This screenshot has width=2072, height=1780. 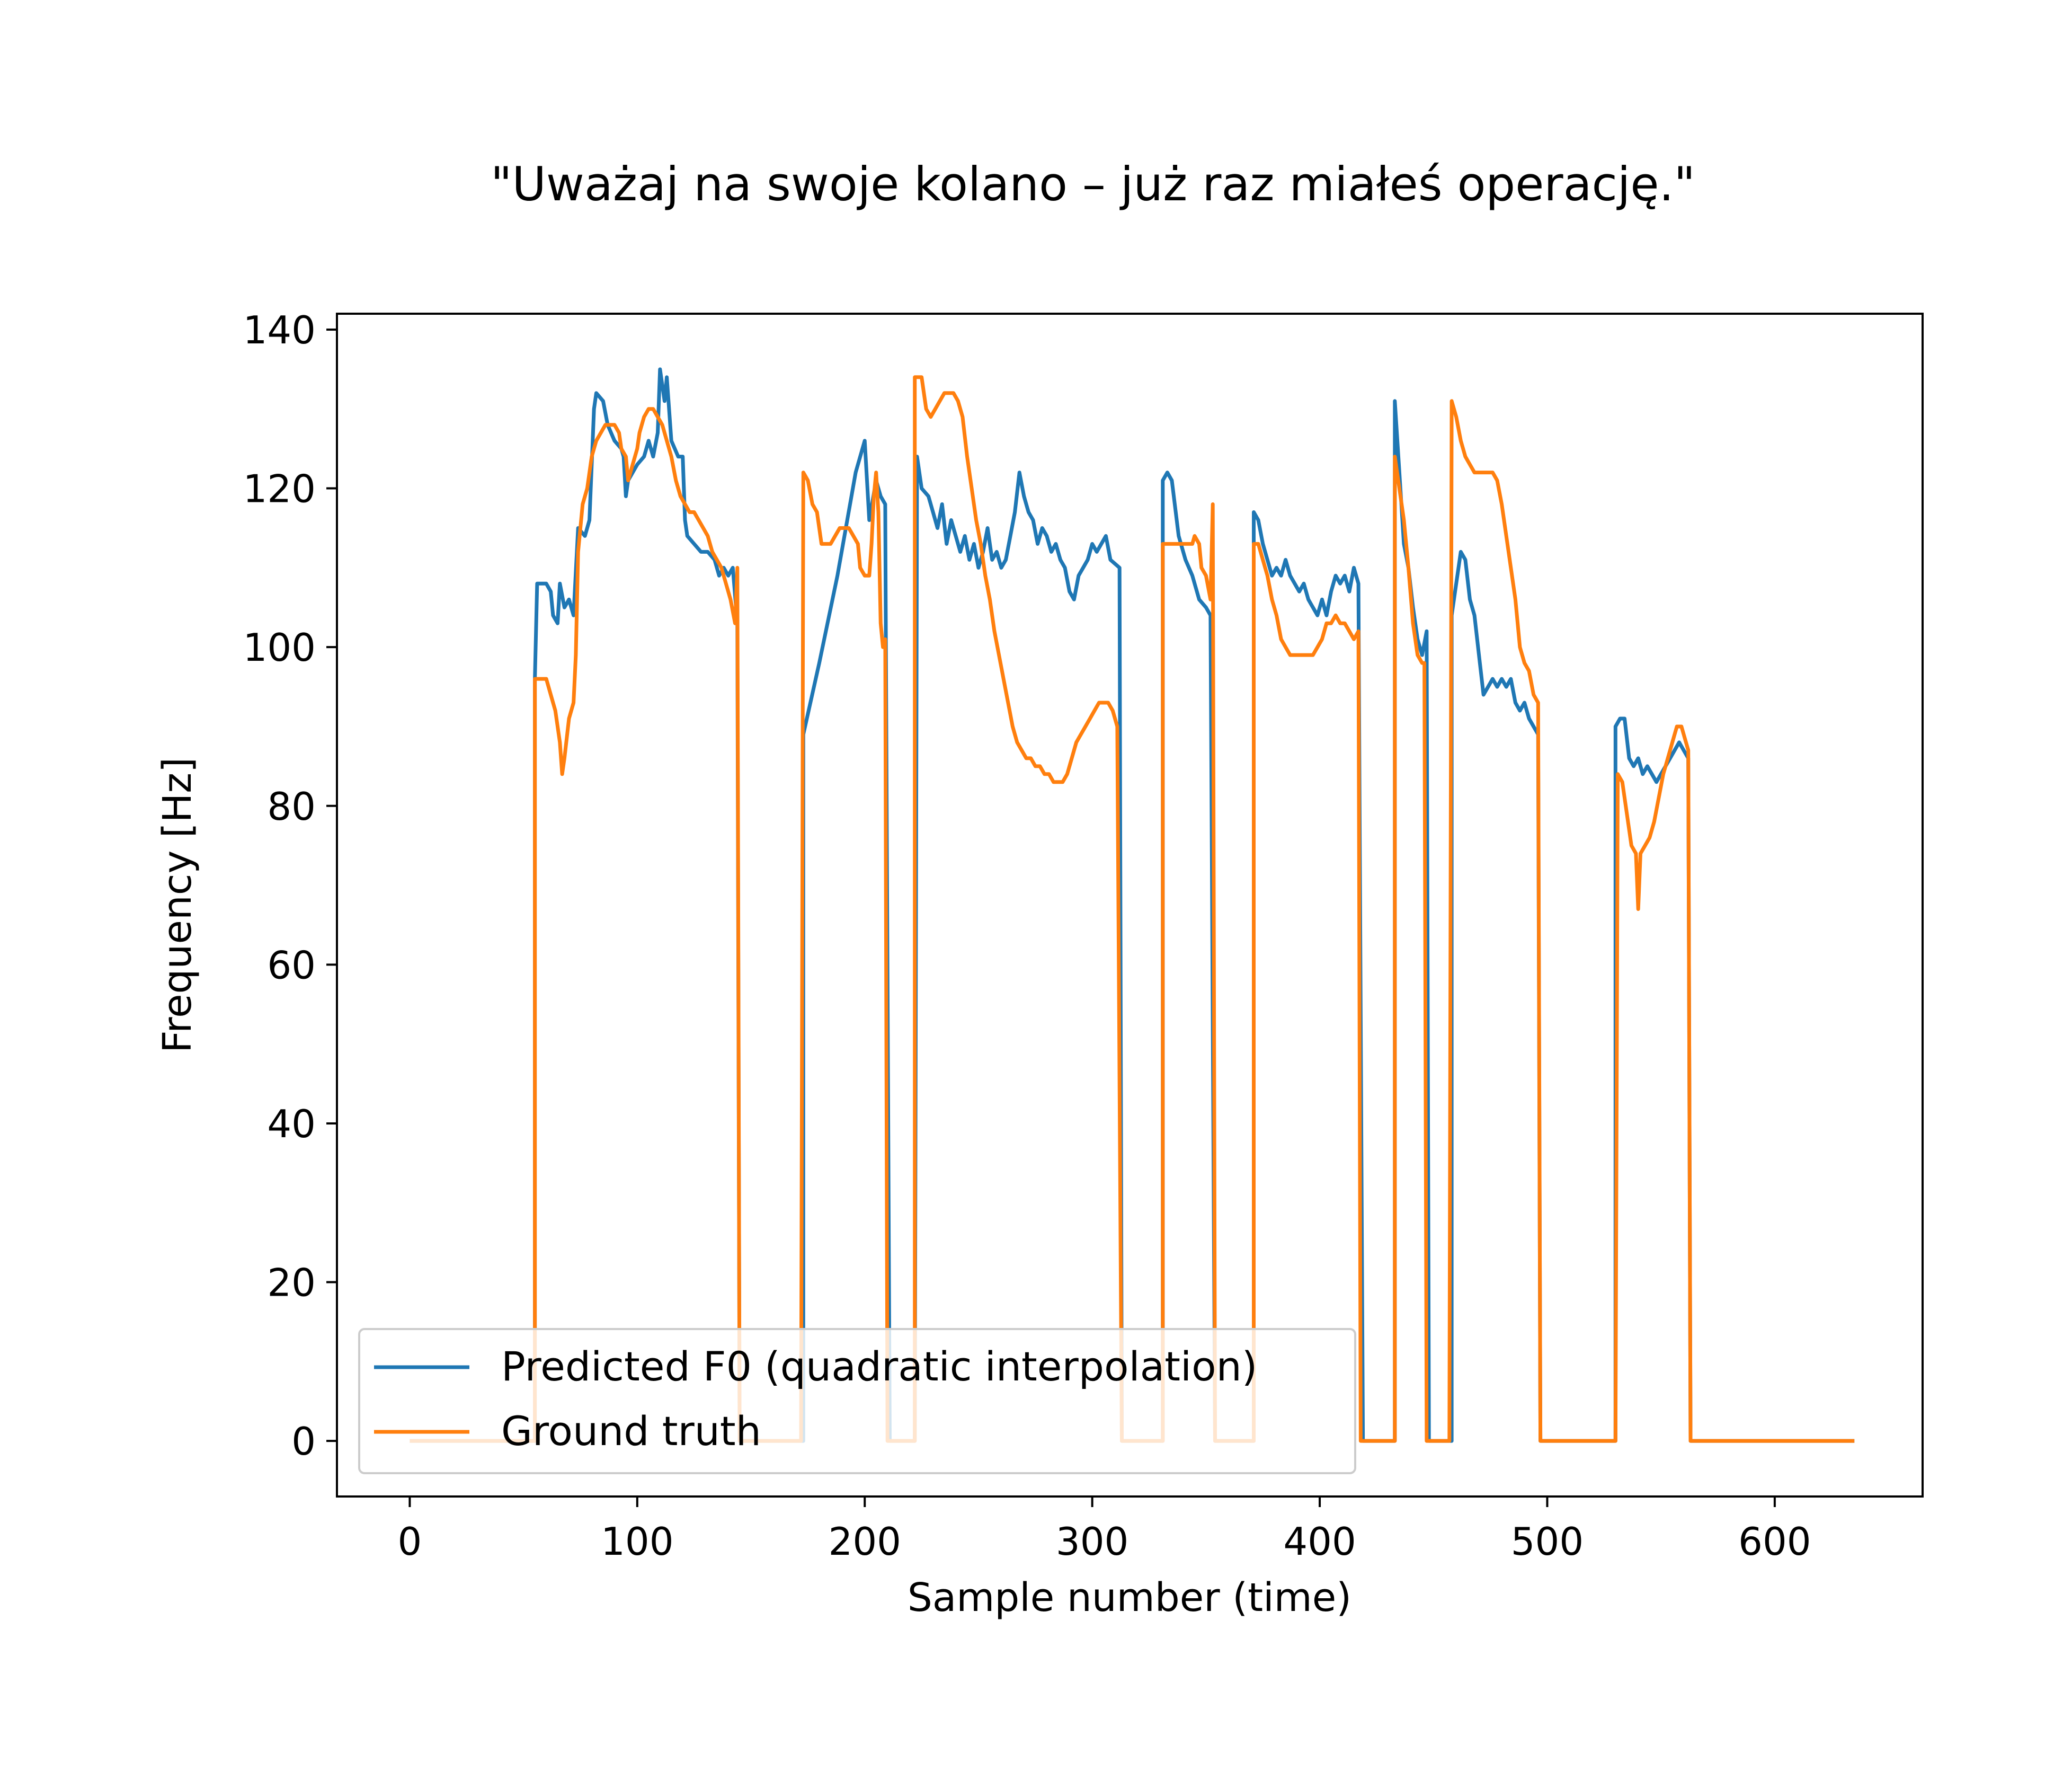 What do you see at coordinates (291, 806) in the screenshot?
I see `y-tick-label: 80` at bounding box center [291, 806].